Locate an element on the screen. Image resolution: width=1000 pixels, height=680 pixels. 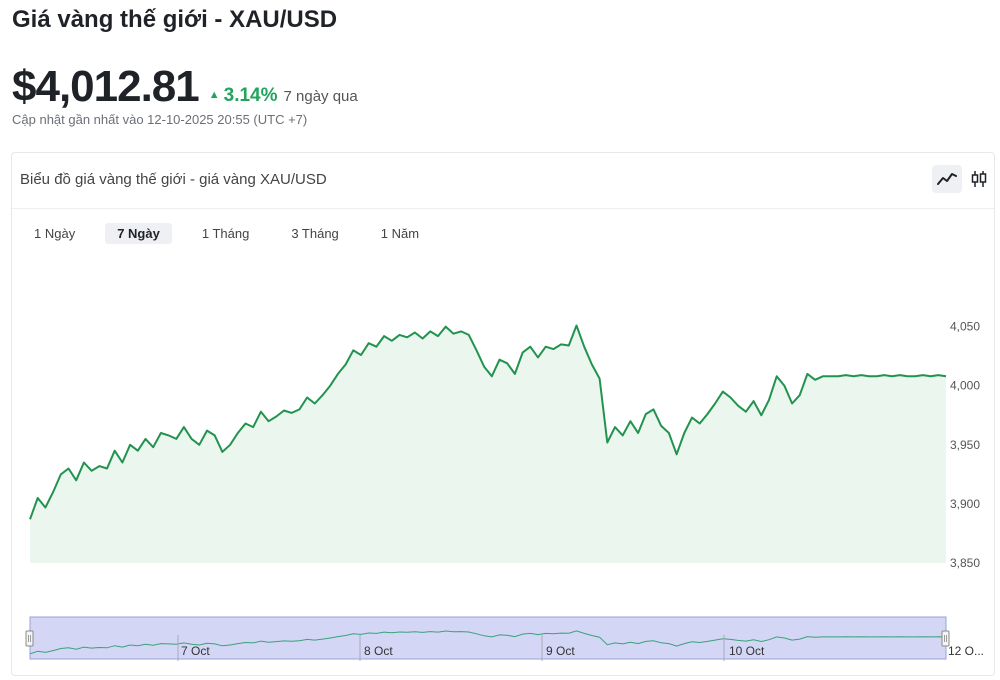
y-tick-label: 3,950 is located at coordinates (965, 445).